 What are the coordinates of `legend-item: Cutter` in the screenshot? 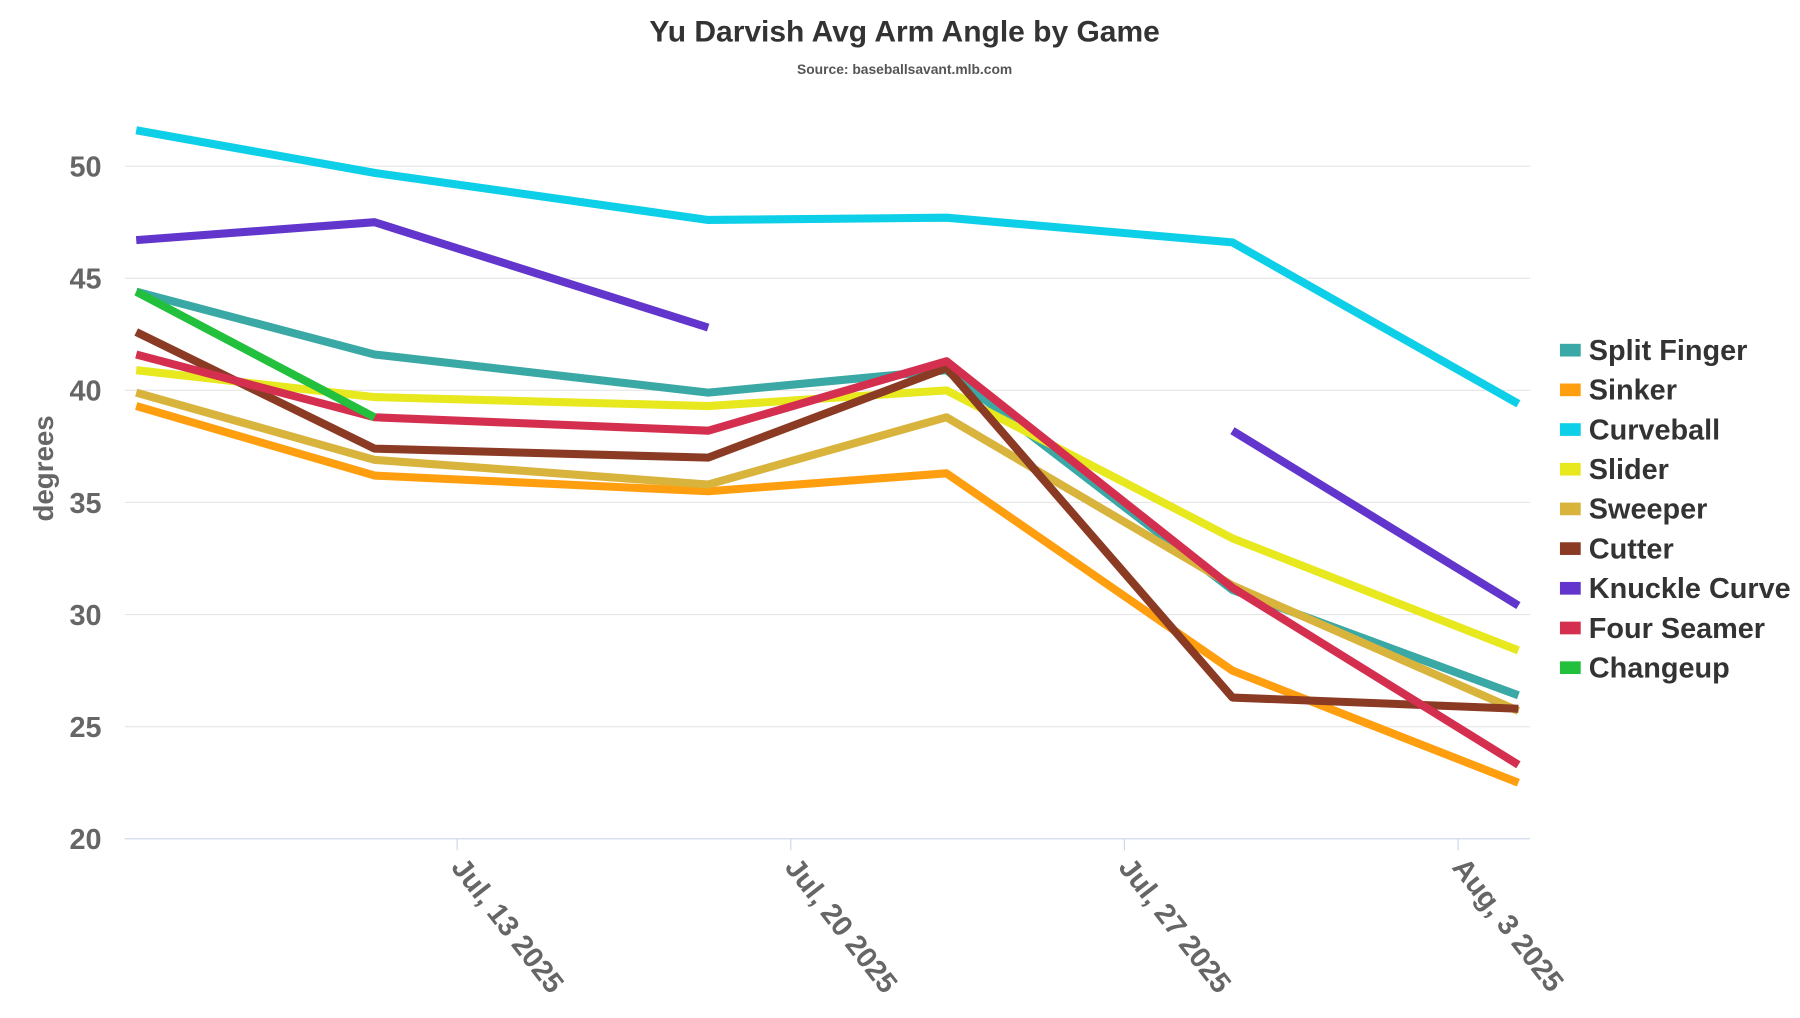 It's located at (1616, 549).